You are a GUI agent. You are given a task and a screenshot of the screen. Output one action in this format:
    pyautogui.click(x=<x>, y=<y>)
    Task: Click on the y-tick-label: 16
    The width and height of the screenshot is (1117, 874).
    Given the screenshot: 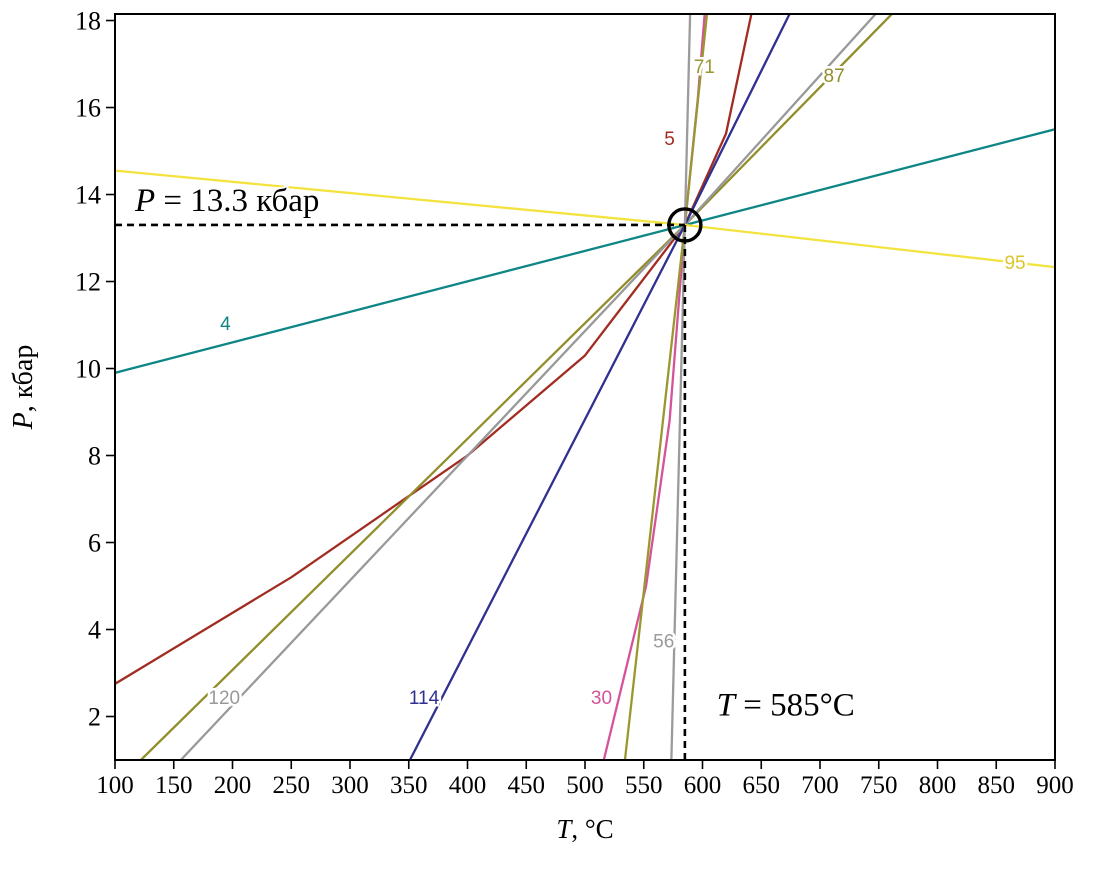 What is the action you would take?
    pyautogui.click(x=88, y=108)
    